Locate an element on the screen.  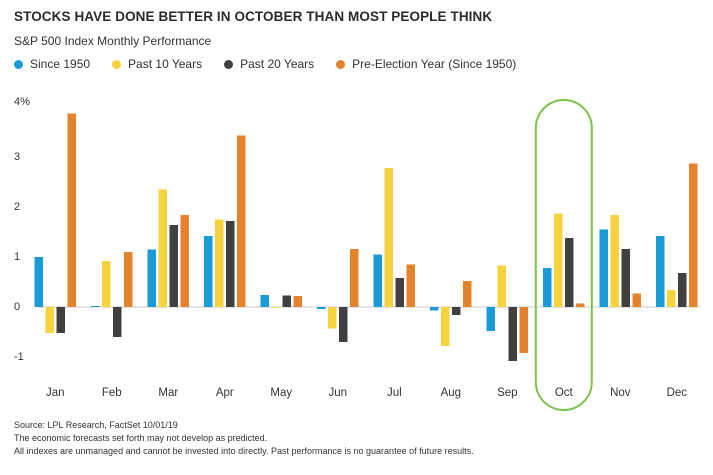
x-tick-label: Feb is located at coordinates (112, 393).